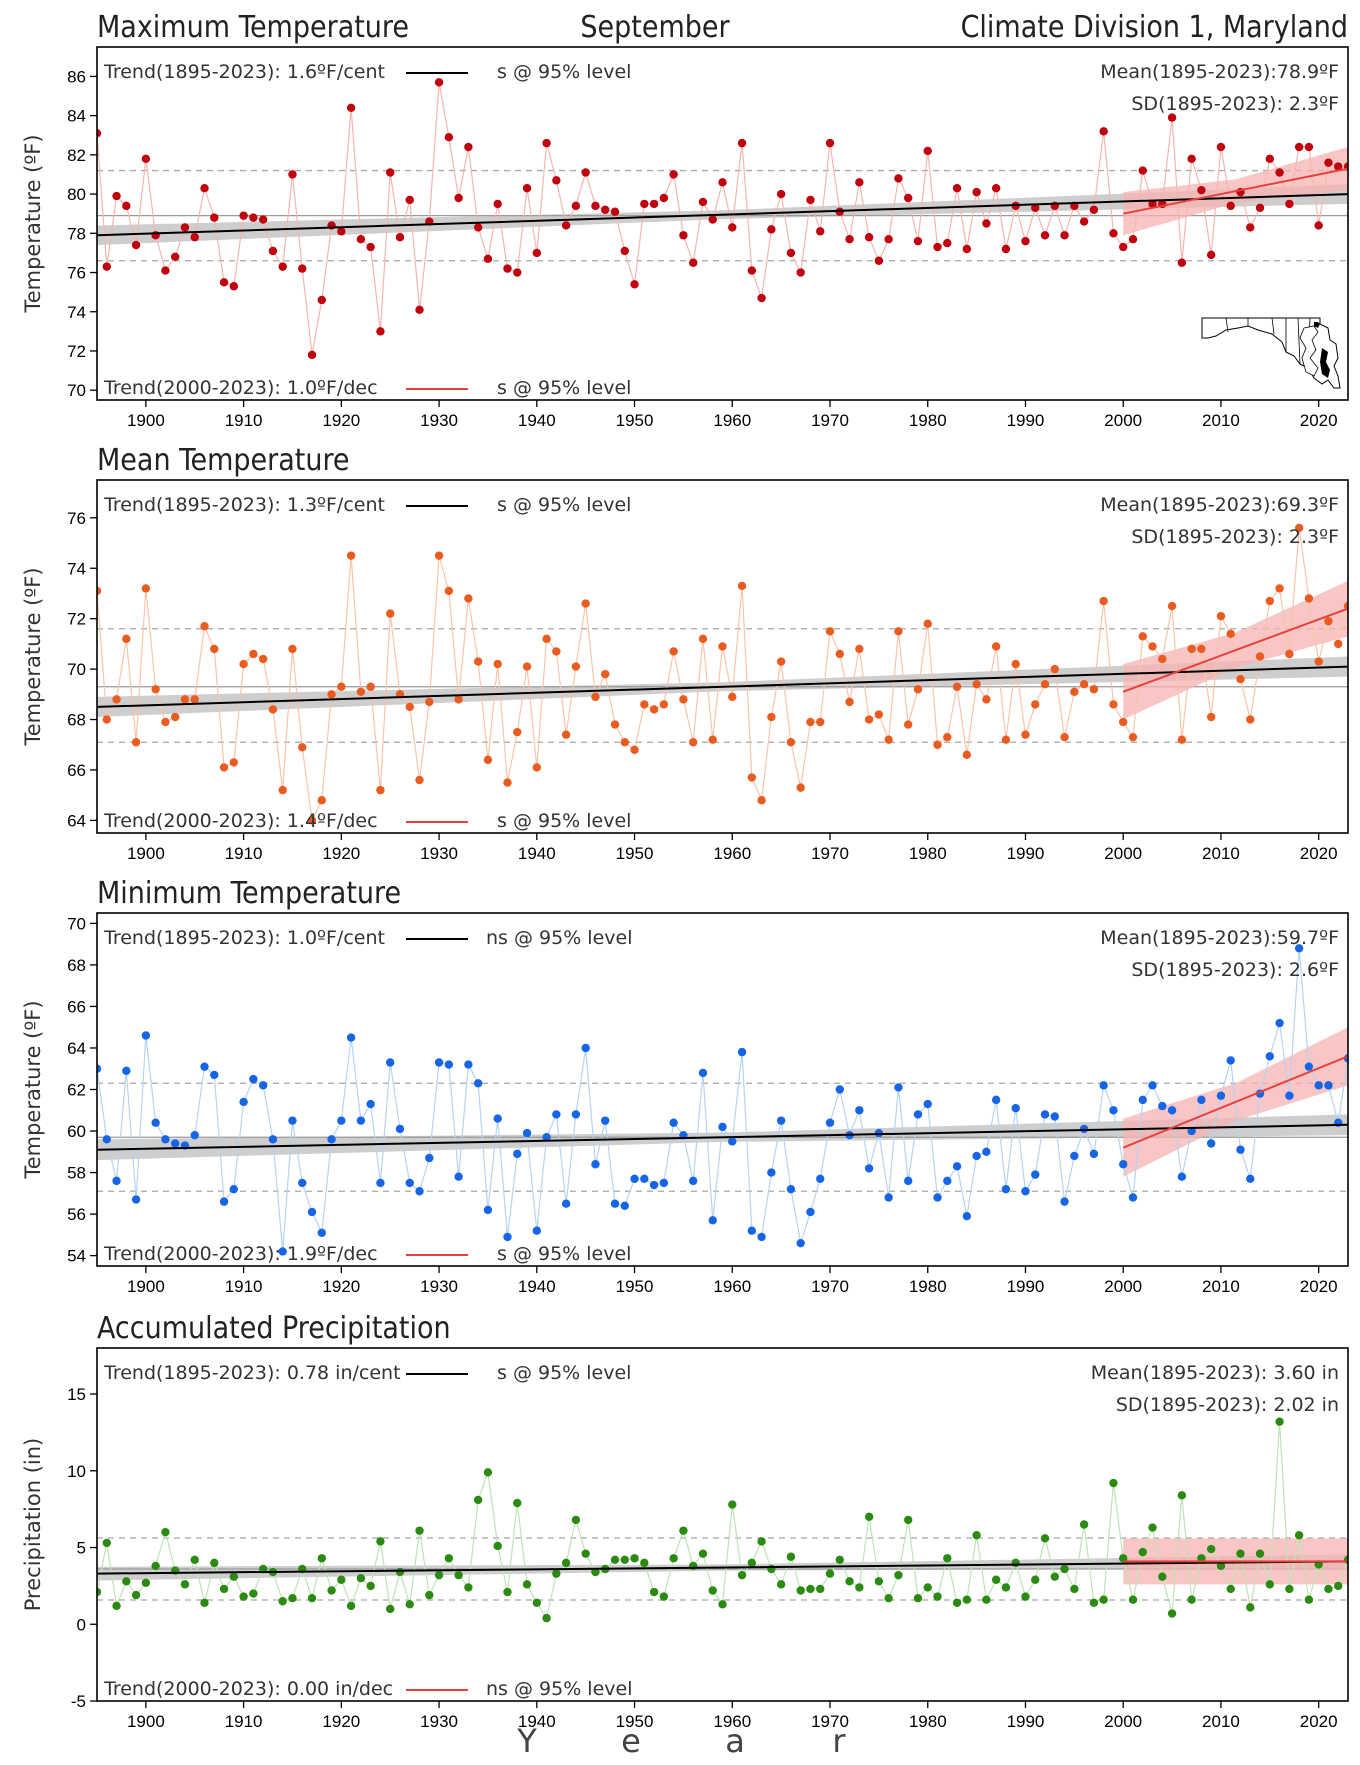 Image resolution: width=1360 pixels, height=1765 pixels. What do you see at coordinates (249, 893) in the screenshot?
I see `panel-title: Minimum Temperature` at bounding box center [249, 893].